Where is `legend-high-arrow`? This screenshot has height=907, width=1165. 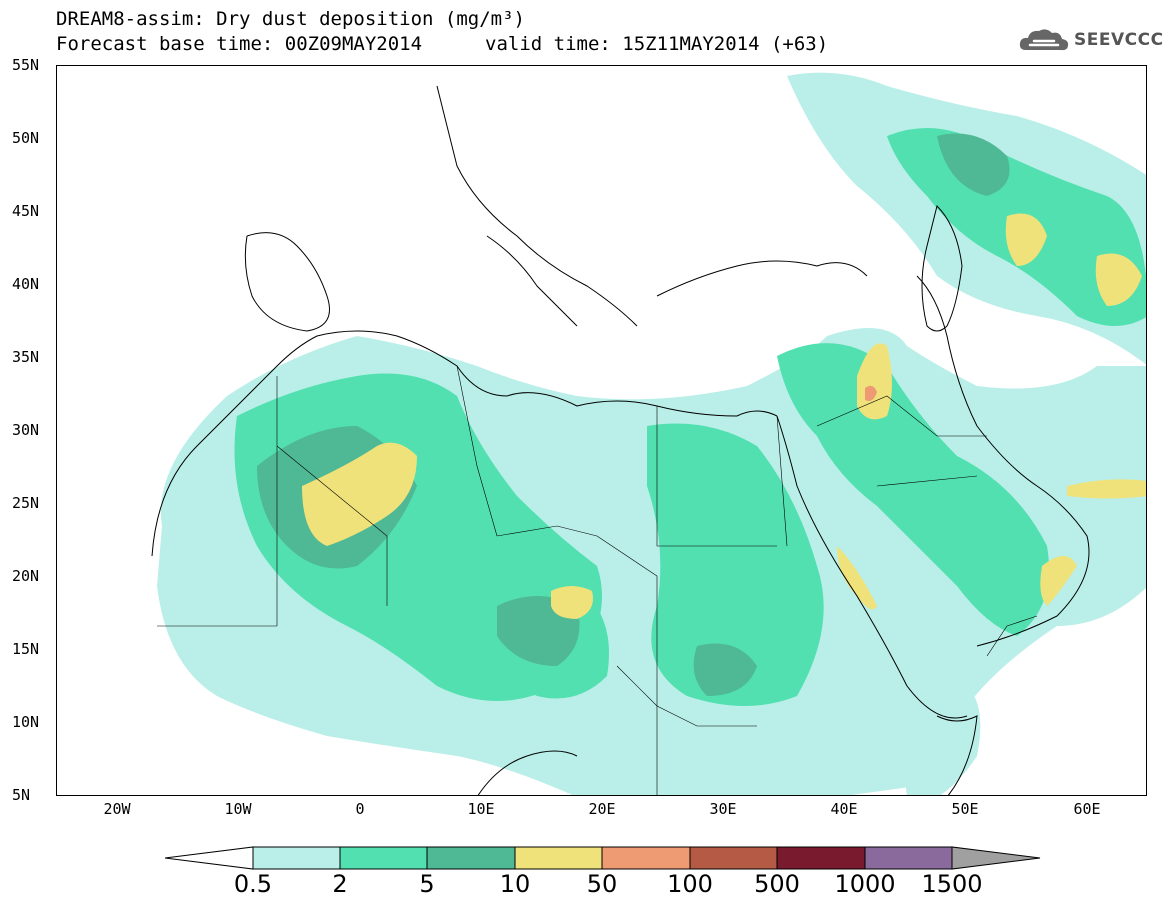 legend-high-arrow is located at coordinates (996, 858).